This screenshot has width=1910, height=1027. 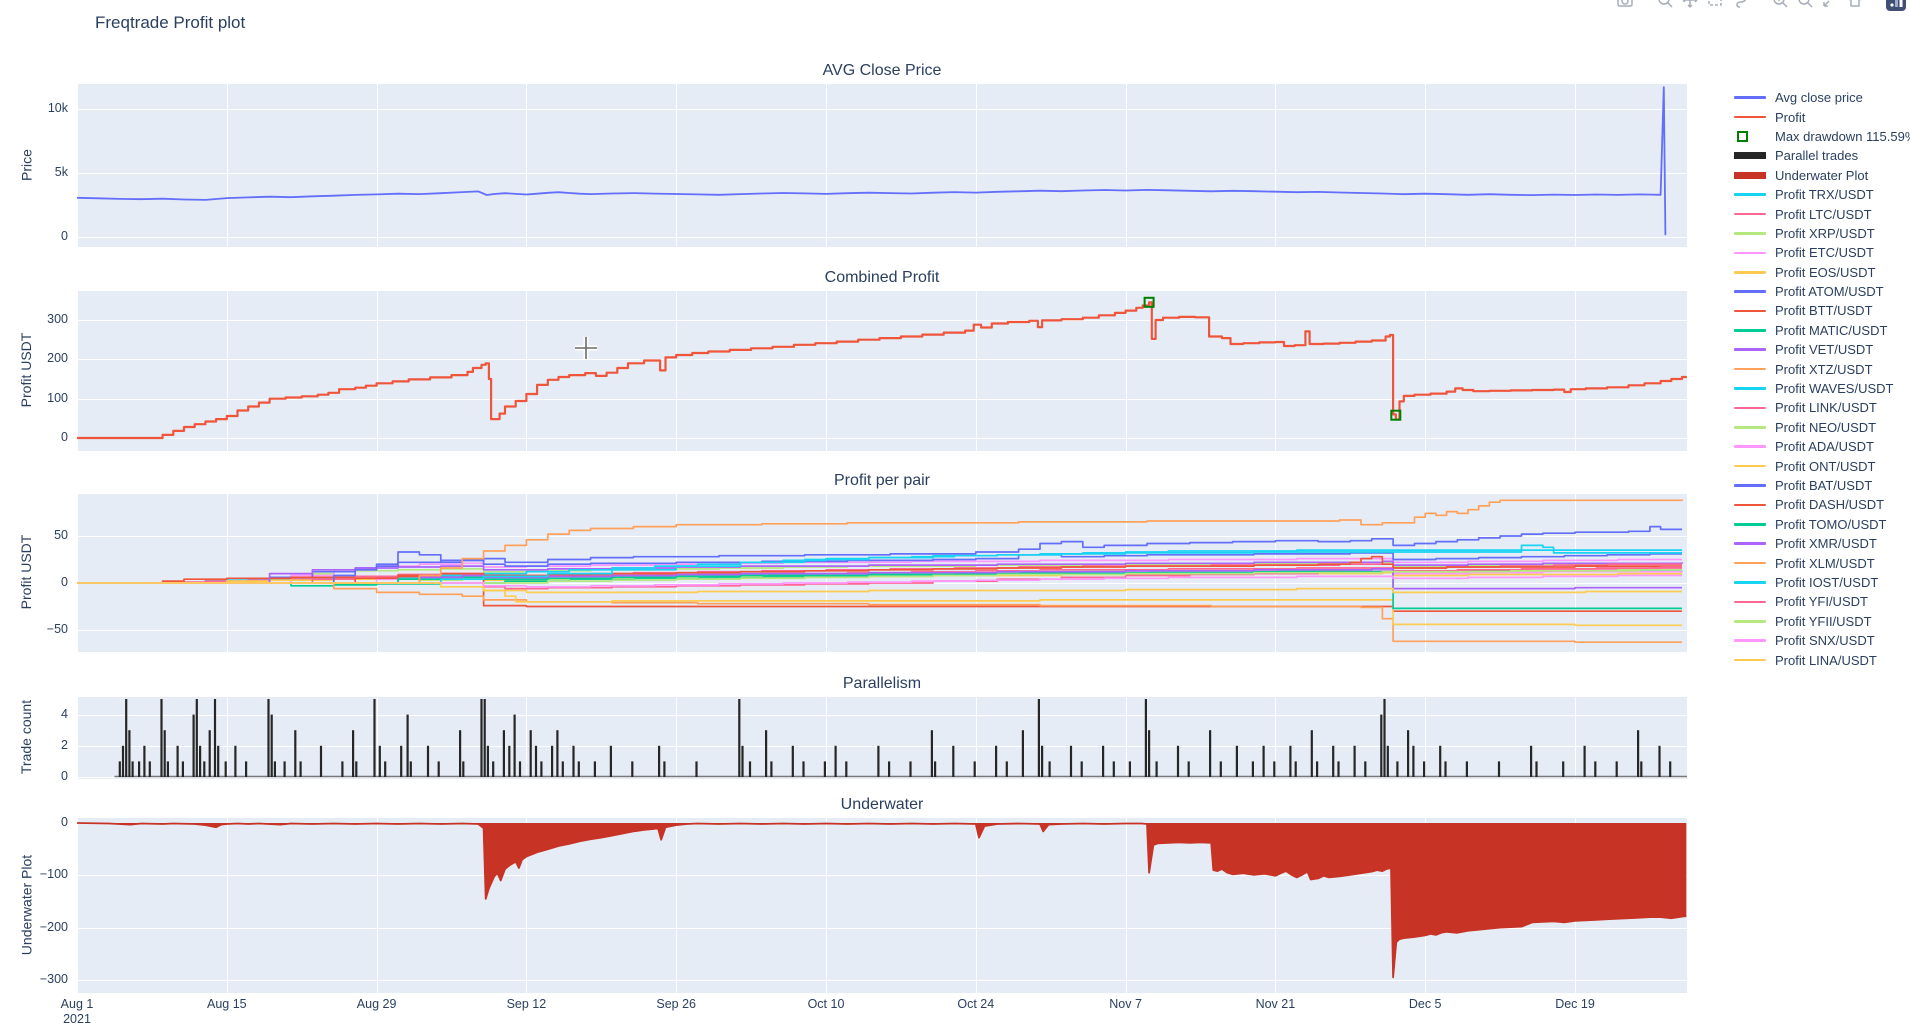 I want to click on legend-item-profit-vet-usdt: Profit VET/USDT, so click(x=1822, y=349).